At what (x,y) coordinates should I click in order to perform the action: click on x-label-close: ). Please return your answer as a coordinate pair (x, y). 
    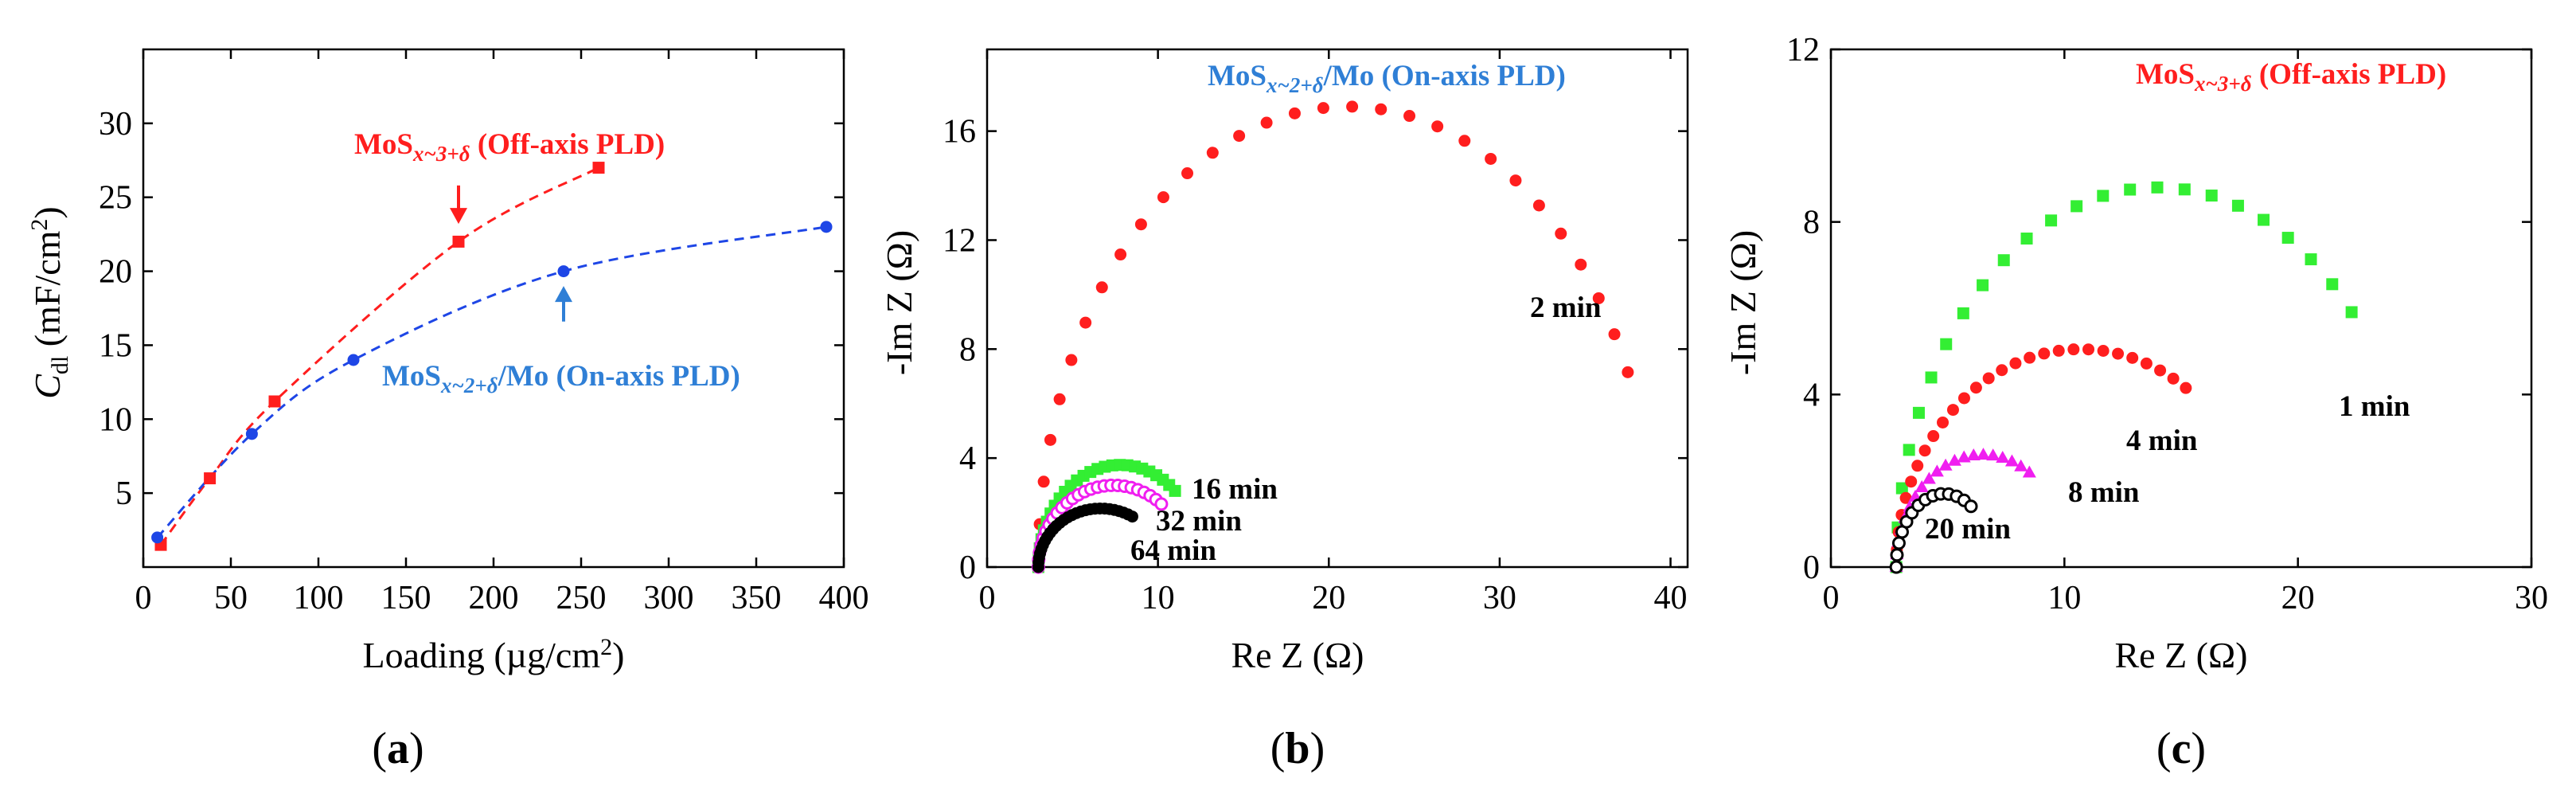
    Looking at the image, I should click on (618, 655).